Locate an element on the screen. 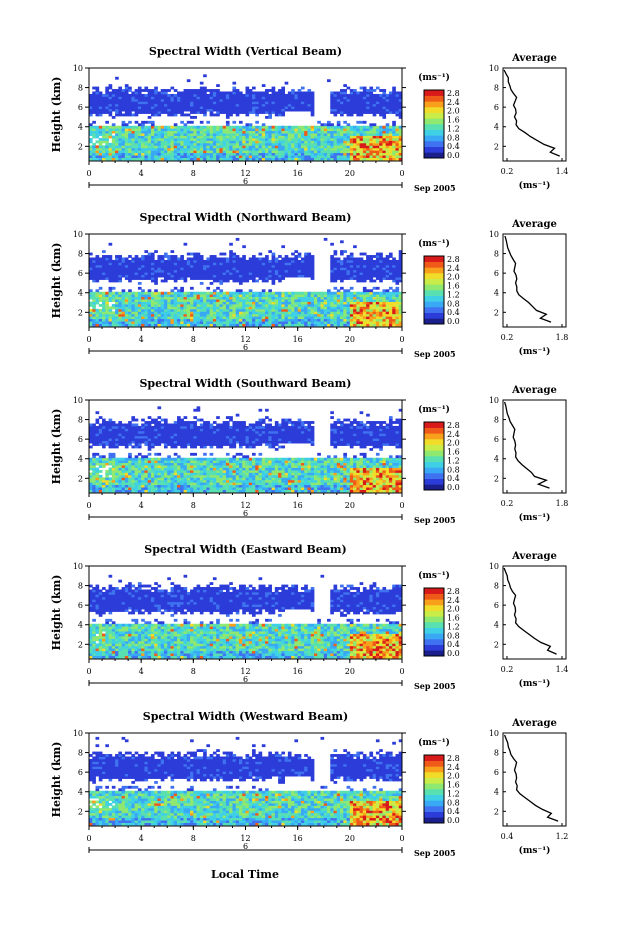  colorbar-tick-label: 0.4 is located at coordinates (453, 312).